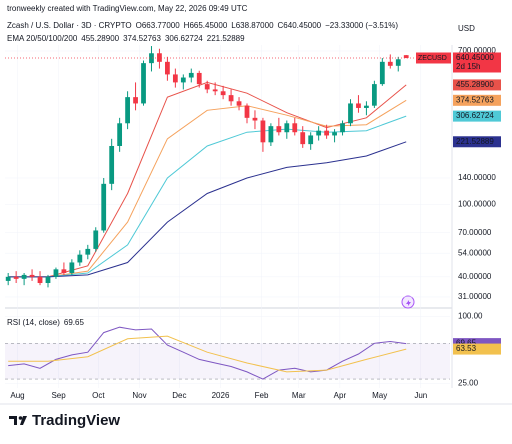  What do you see at coordinates (226, 38) in the screenshot?
I see `ema-value: 221.52889` at bounding box center [226, 38].